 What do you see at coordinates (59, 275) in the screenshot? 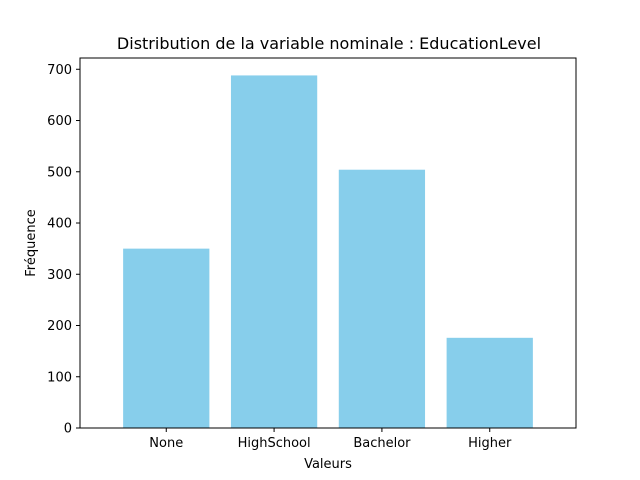
I see `y-tick-label: 300` at bounding box center [59, 275].